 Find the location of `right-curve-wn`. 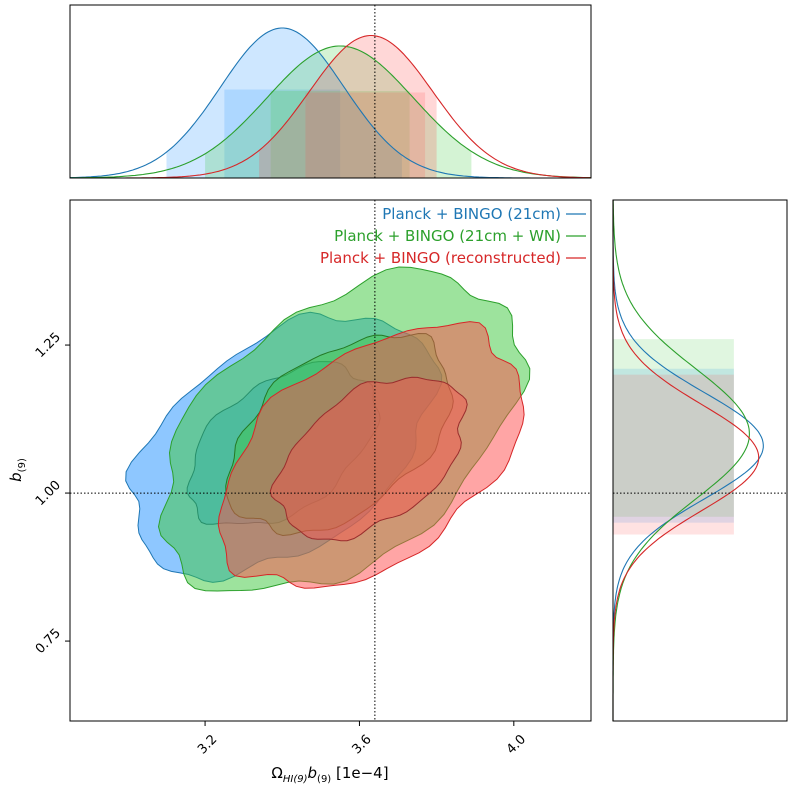

right-curve-wn is located at coordinates (681, 460).